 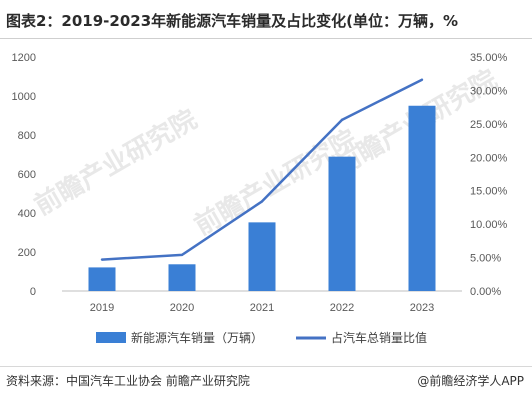 I want to click on right-y-tick-label: 35.00%, so click(x=489, y=58).